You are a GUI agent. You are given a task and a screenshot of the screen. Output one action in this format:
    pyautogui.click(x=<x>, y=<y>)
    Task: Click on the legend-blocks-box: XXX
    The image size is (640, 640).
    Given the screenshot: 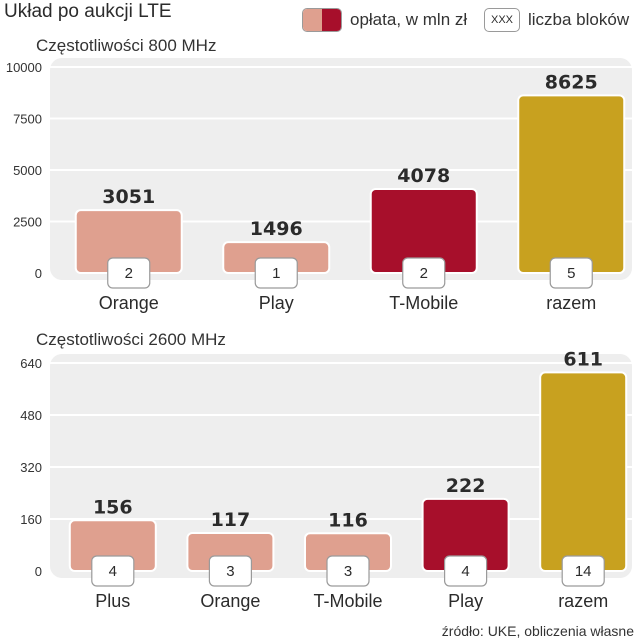 What is the action you would take?
    pyautogui.click(x=502, y=20)
    